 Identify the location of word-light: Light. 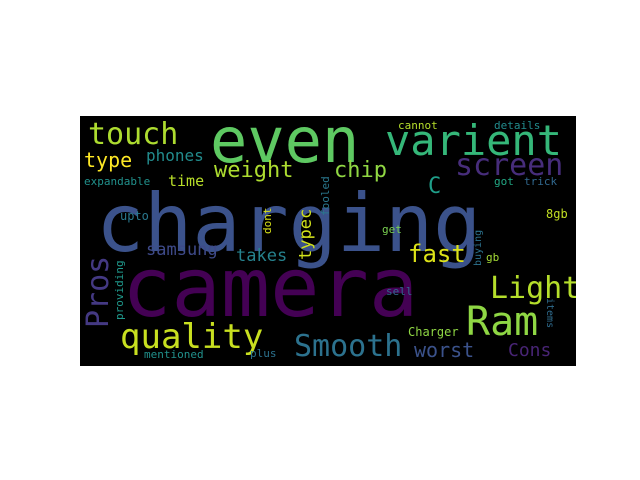
(533, 288).